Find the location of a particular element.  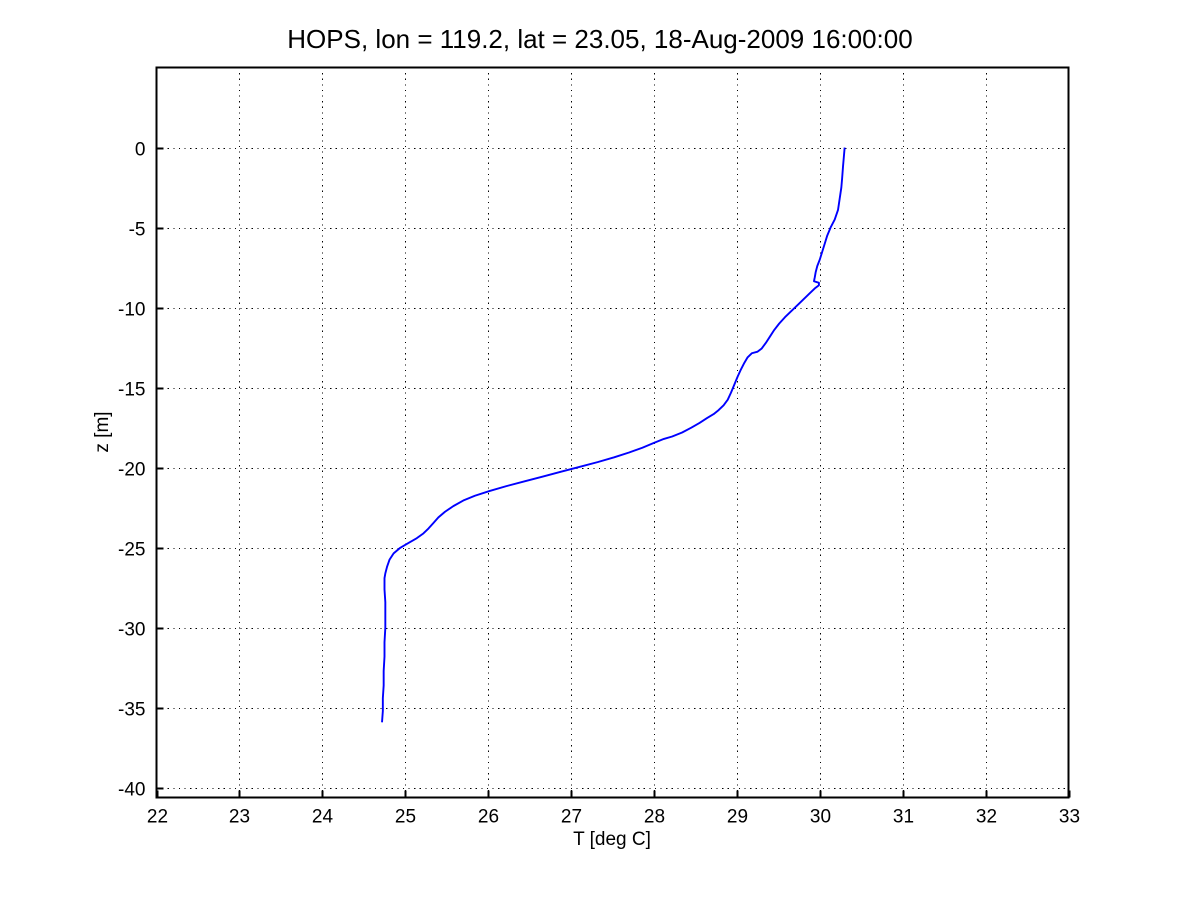

y-tick-label: 0 is located at coordinates (140, 150).